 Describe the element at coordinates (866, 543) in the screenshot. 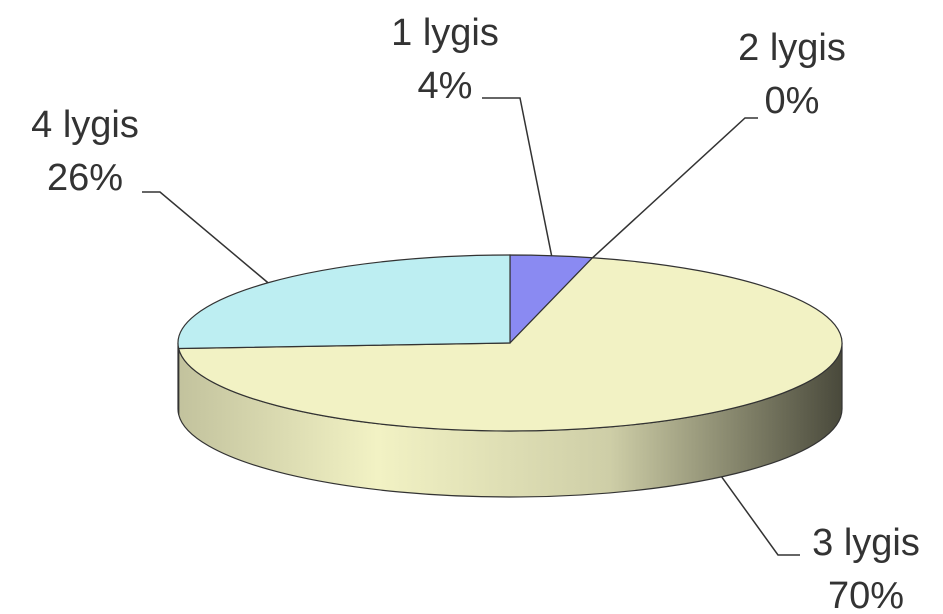

I see `category-label: 3 lygis` at that location.